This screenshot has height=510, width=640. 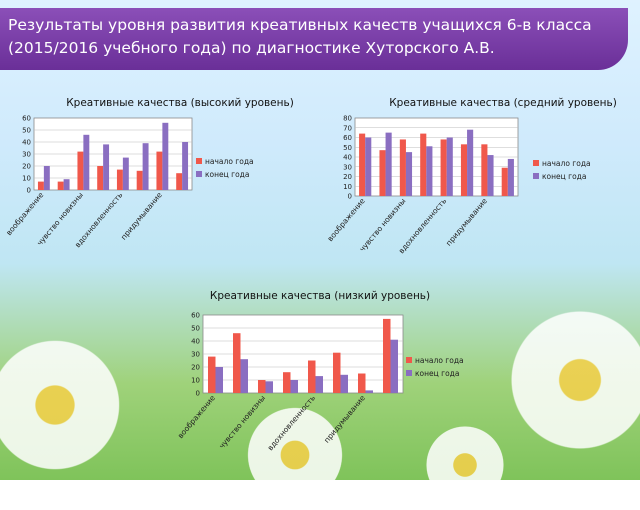 What do you see at coordinates (242, 421) in the screenshot?
I see `x-tick-label: чувство новизны` at bounding box center [242, 421].